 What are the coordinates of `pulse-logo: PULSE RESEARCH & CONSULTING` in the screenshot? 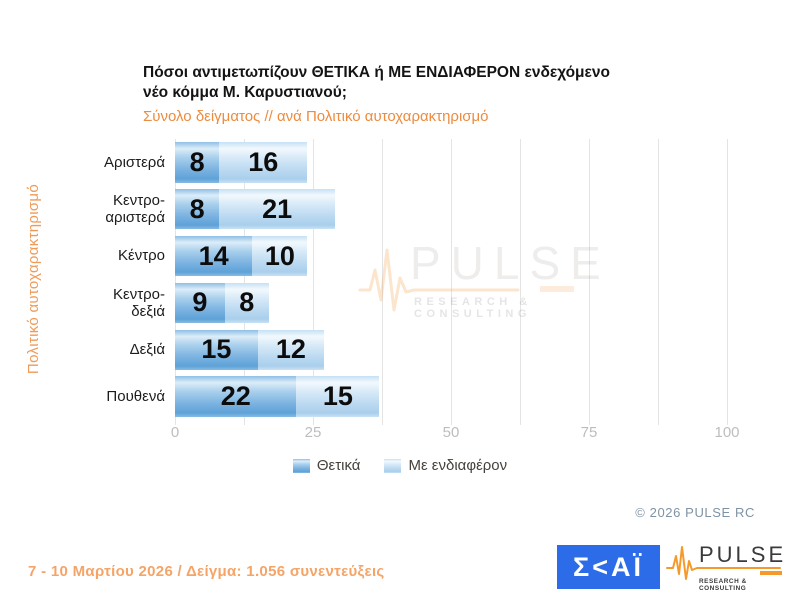 It's located at (724, 567).